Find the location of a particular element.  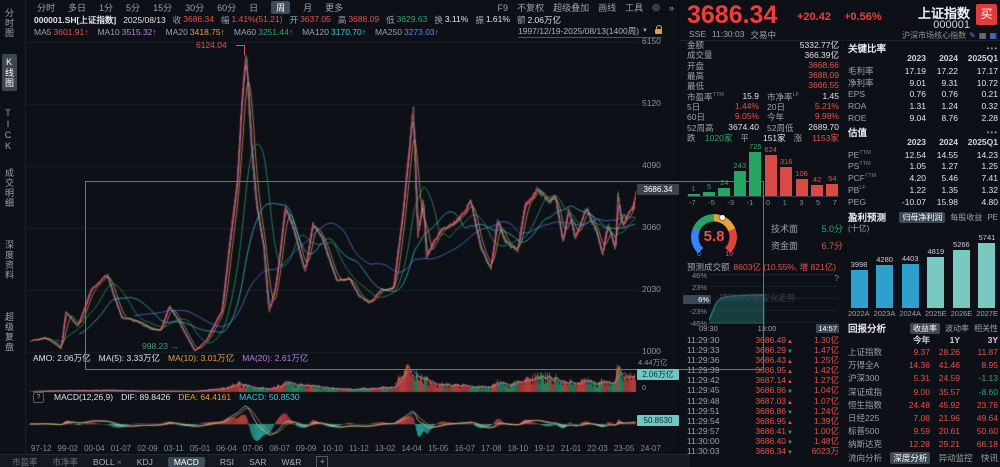

sidebar-item-intraday: 分时图 is located at coordinates (9, 23).